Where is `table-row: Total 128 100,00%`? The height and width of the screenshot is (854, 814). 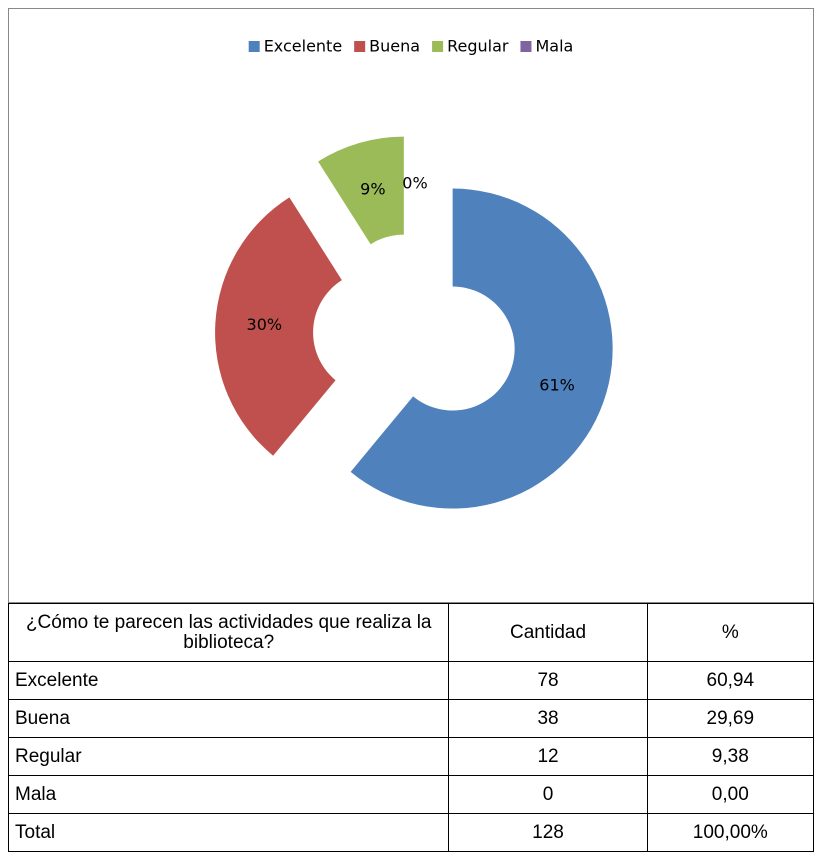 table-row: Total 128 100,00% is located at coordinates (410, 832).